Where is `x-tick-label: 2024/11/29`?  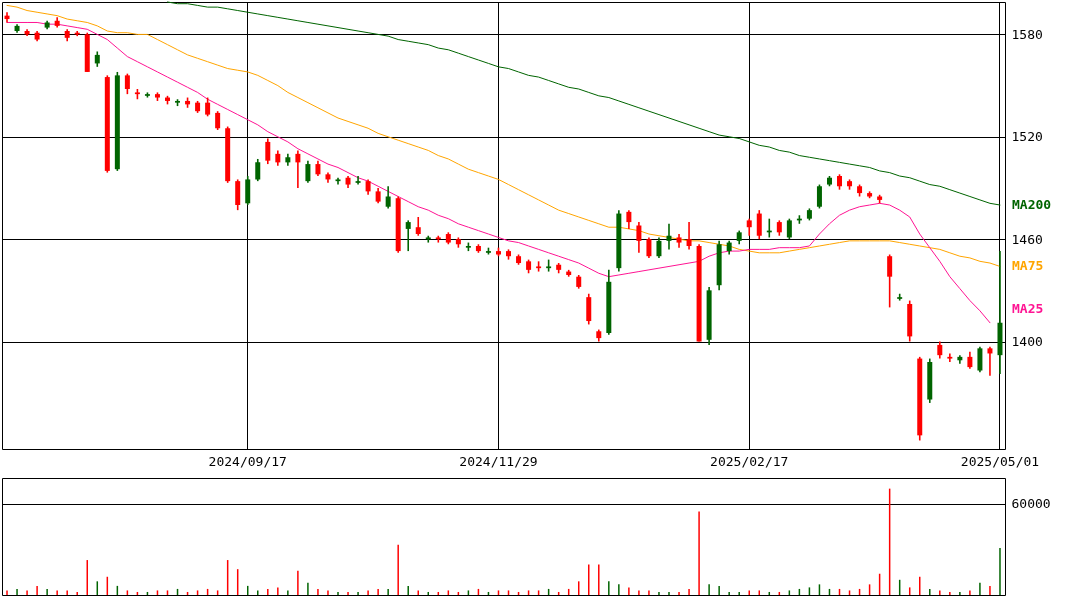 x-tick-label: 2024/11/29 is located at coordinates (498, 461).